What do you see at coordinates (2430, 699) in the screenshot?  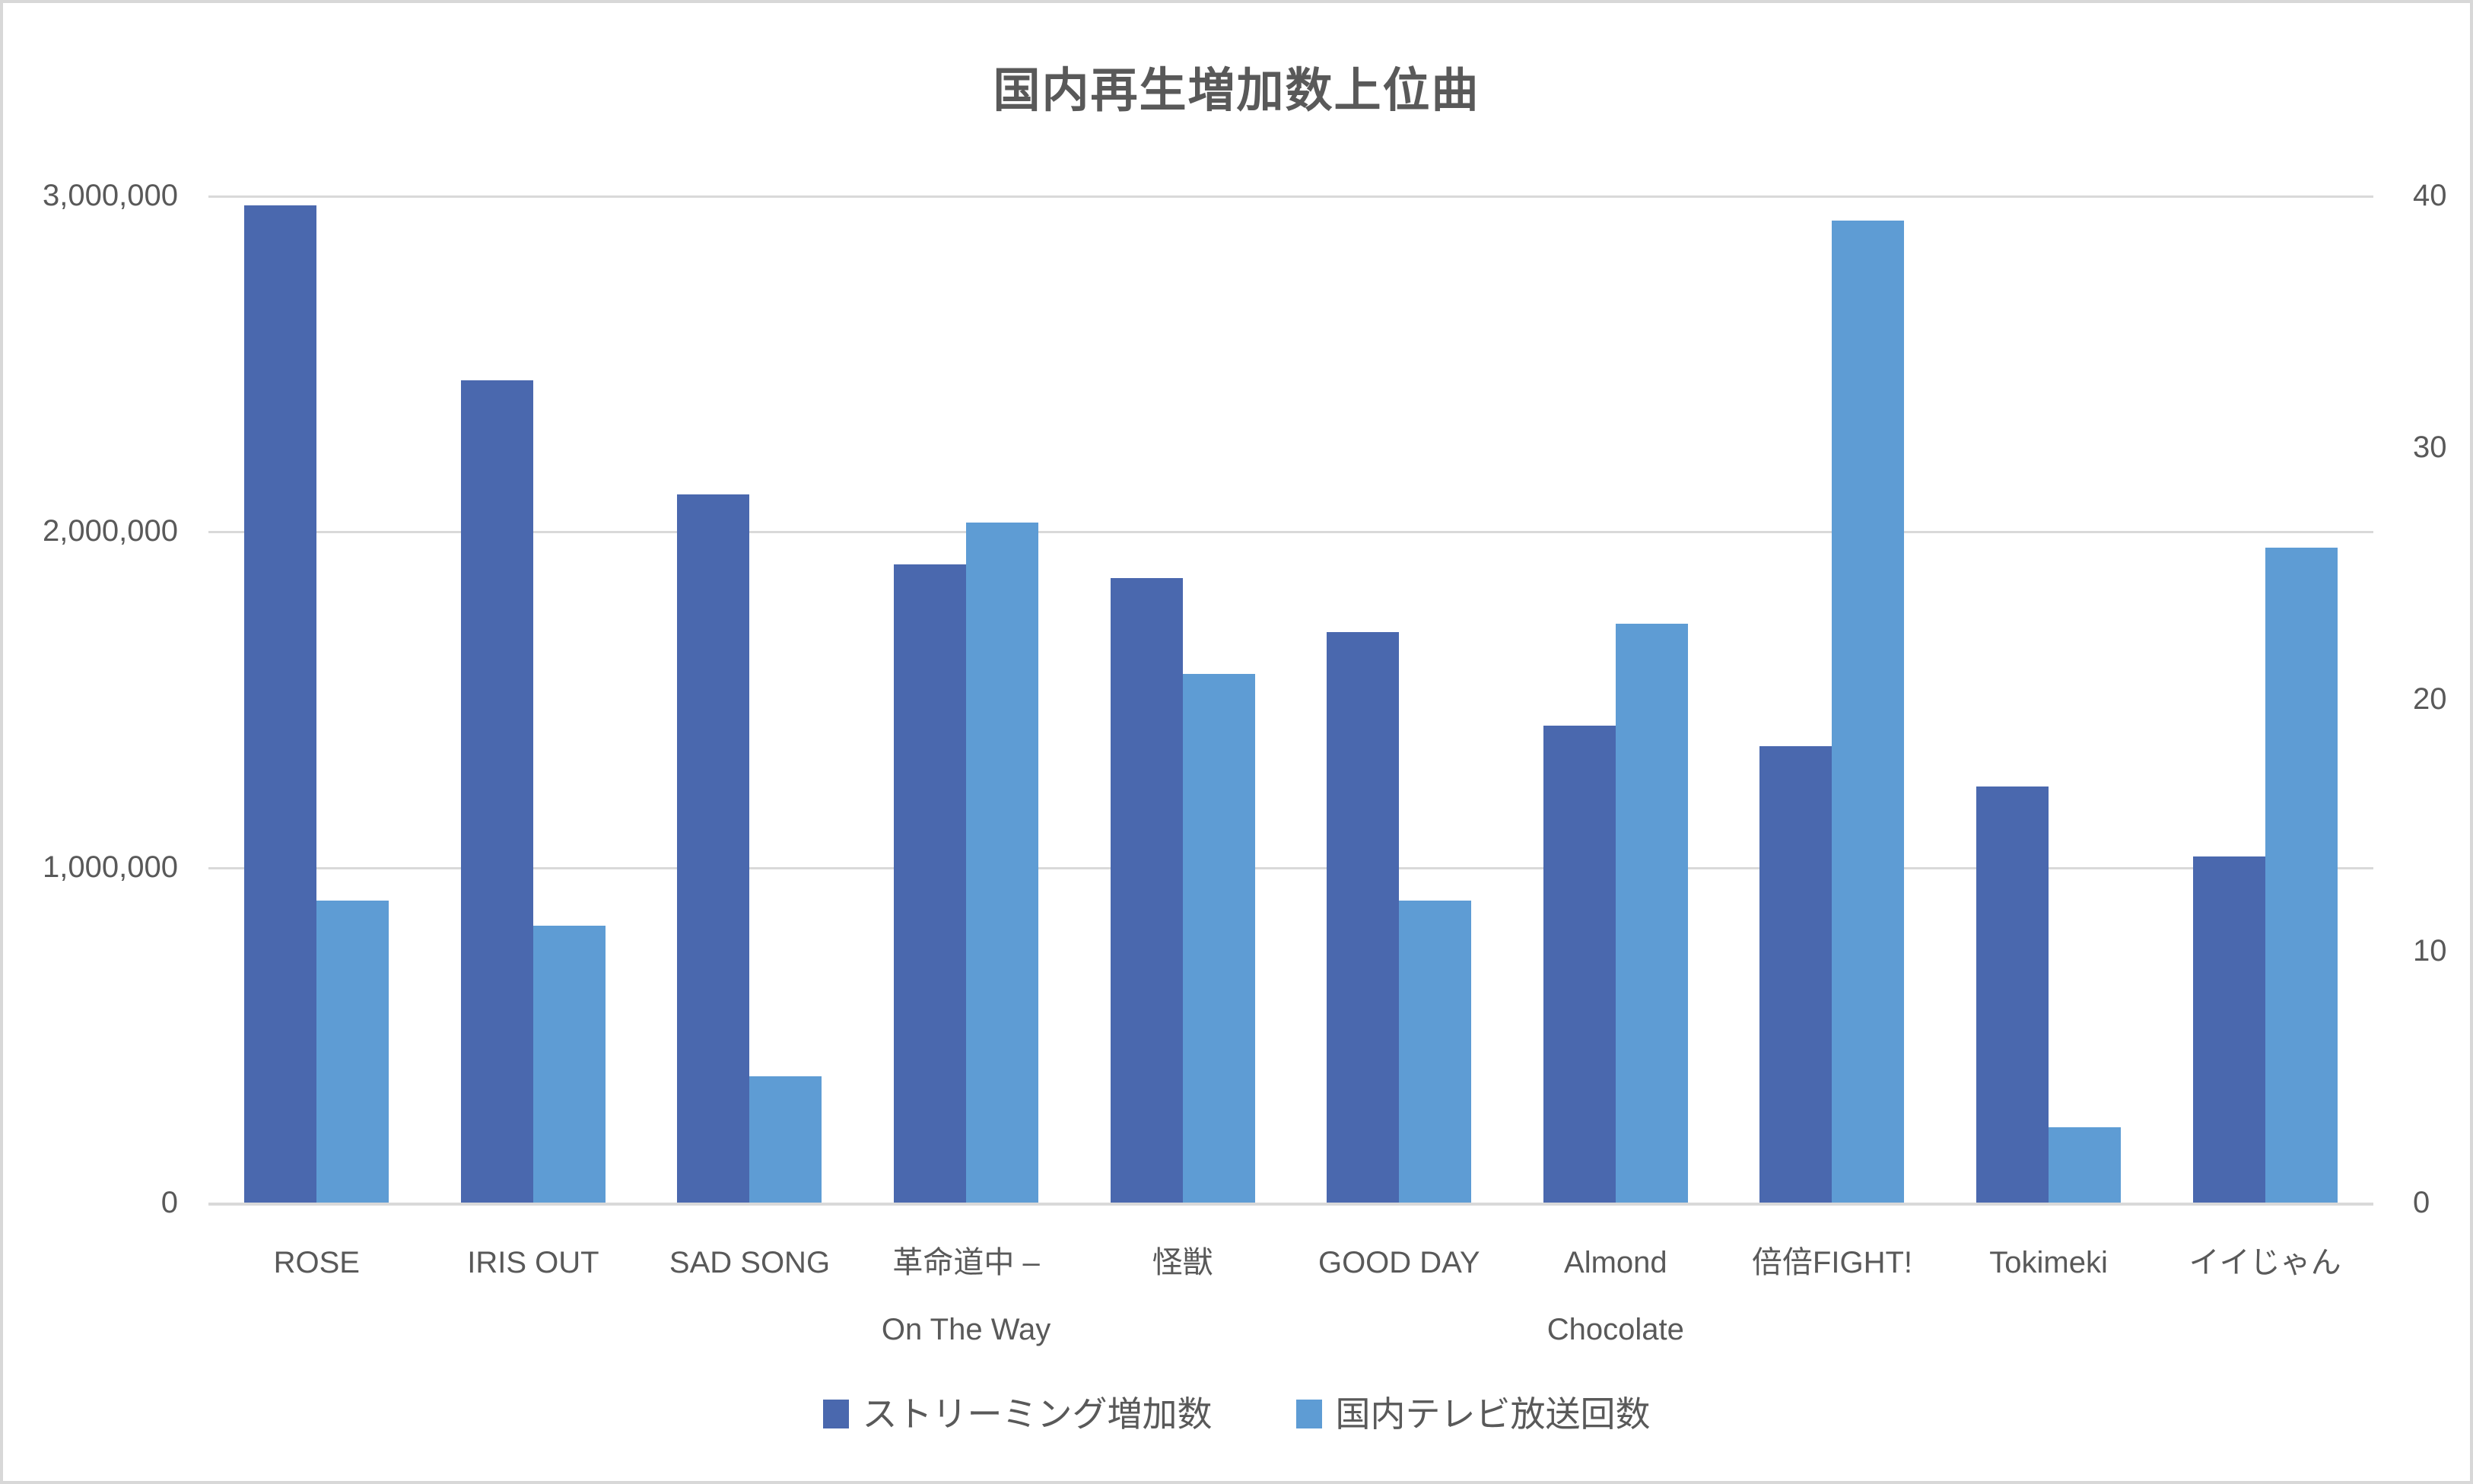 I see `y-axis-tick-label-right: 20` at bounding box center [2430, 699].